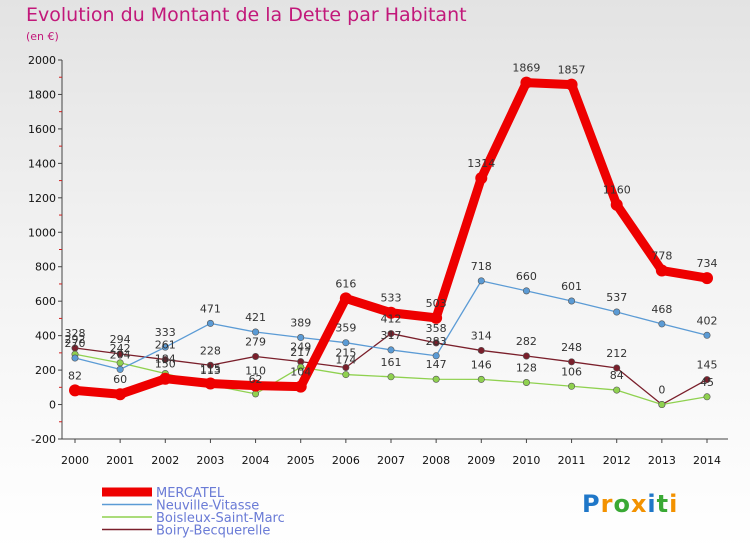 The height and width of the screenshot is (550, 750). Describe the element at coordinates (165, 364) in the screenshot. I see `data-label: 150` at that location.